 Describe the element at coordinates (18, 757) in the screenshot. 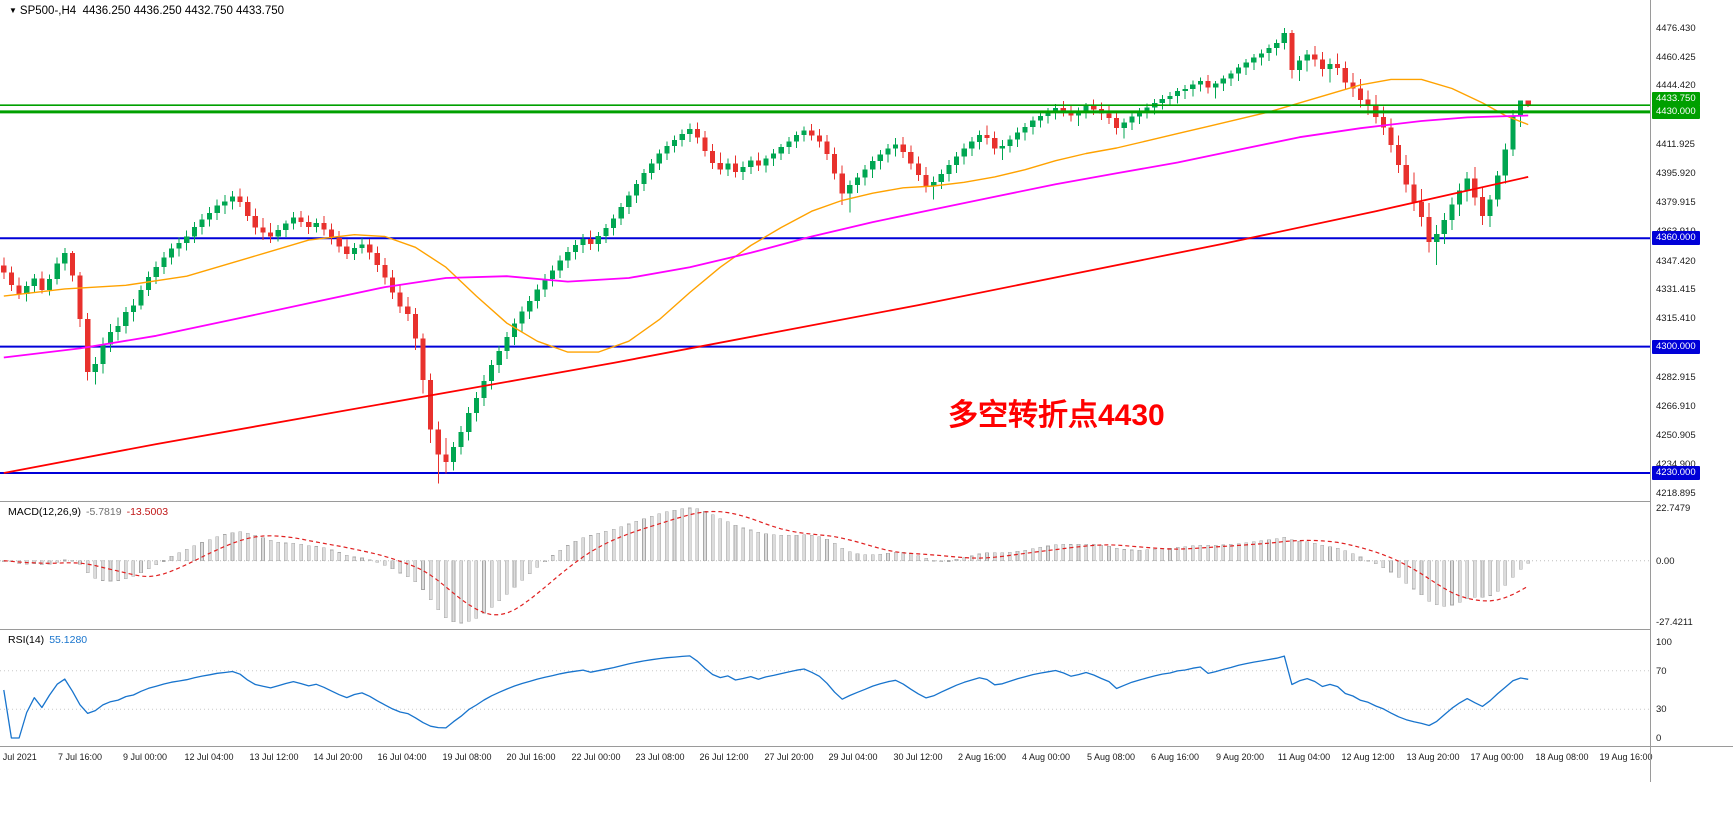

I see `time-axis-label: 6 Jul 2021` at that location.